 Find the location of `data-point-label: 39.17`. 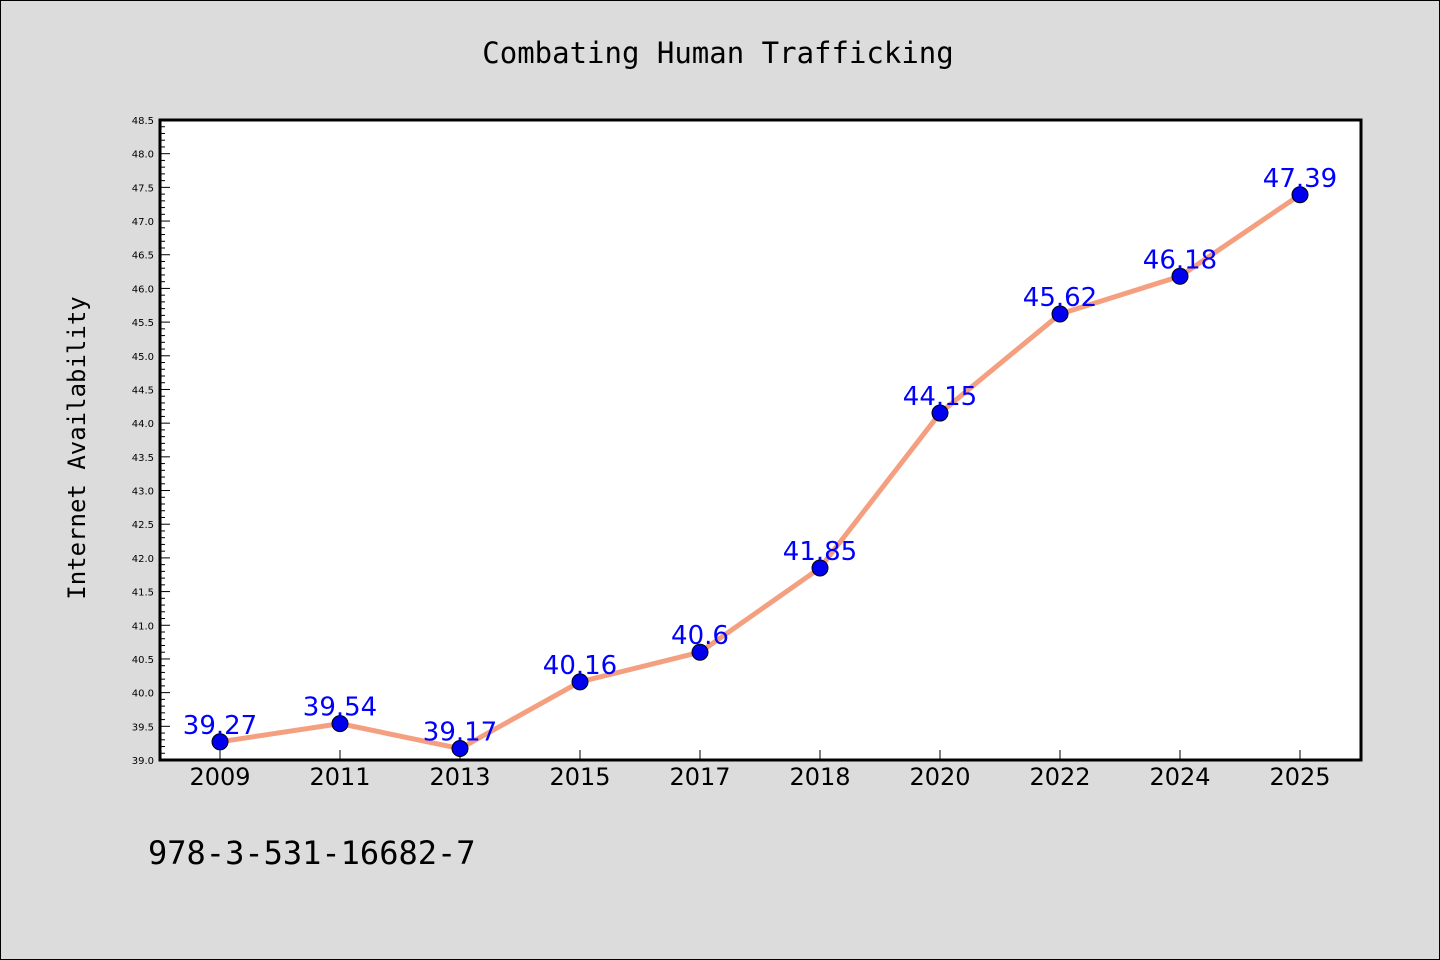

data-point-label: 39.17 is located at coordinates (460, 733).